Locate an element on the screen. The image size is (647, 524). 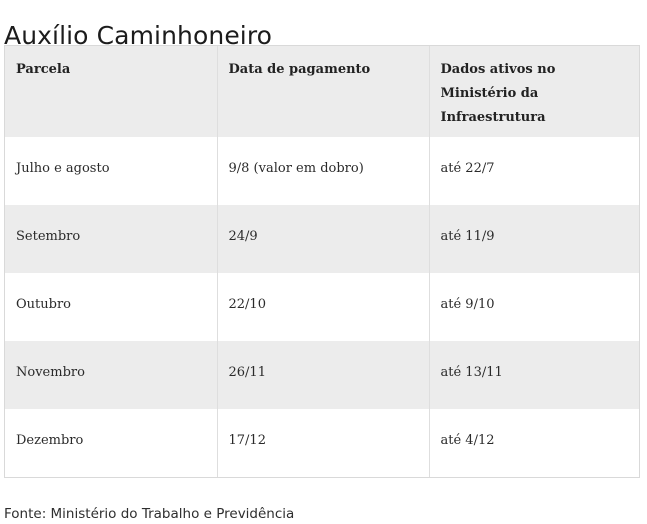
cell-data-de-pagamento: 26/11 is located at coordinates (323, 375).